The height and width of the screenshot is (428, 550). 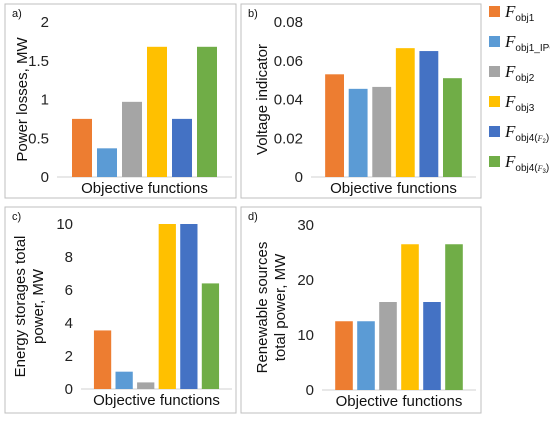 What do you see at coordinates (519, 73) in the screenshot?
I see `legend-label: Fobj2` at bounding box center [519, 73].